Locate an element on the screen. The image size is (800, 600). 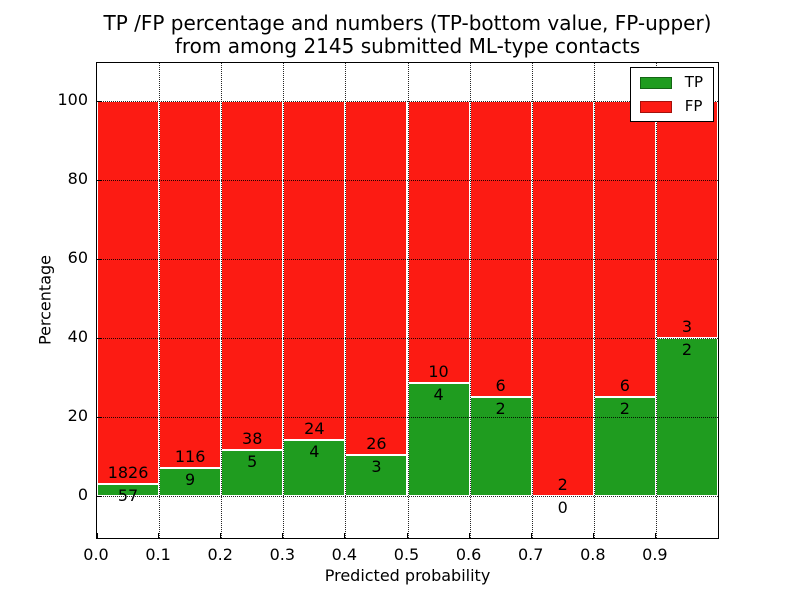
x-axis-label: Predicted probability is located at coordinates (407, 575).